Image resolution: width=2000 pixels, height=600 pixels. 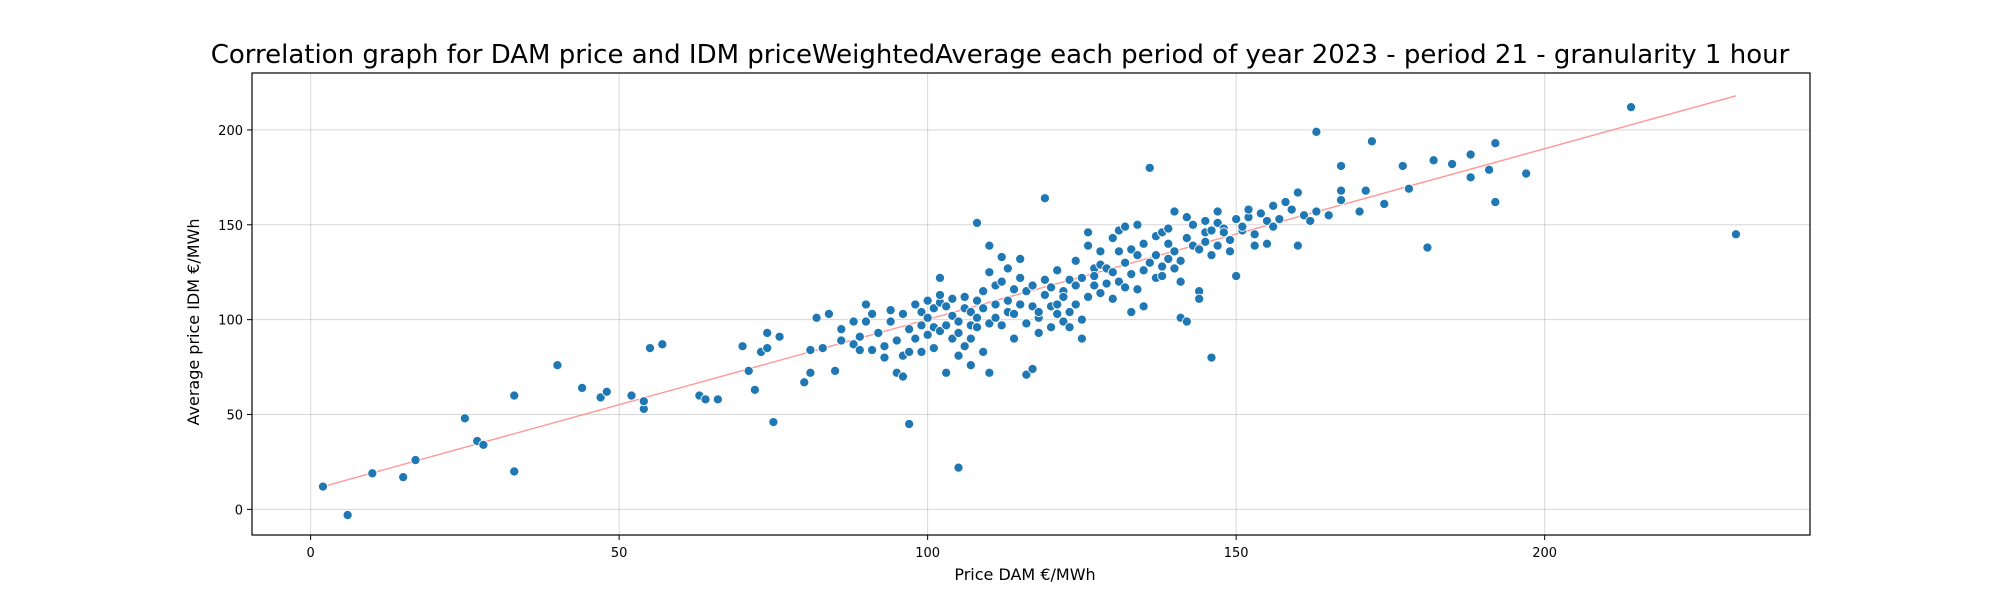 I want to click on y-tick-label: 100, so click(x=230, y=321).